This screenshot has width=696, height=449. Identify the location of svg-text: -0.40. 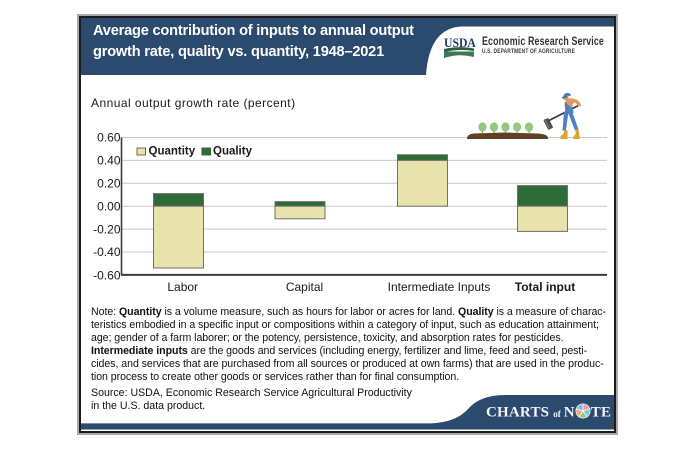
(107, 252).